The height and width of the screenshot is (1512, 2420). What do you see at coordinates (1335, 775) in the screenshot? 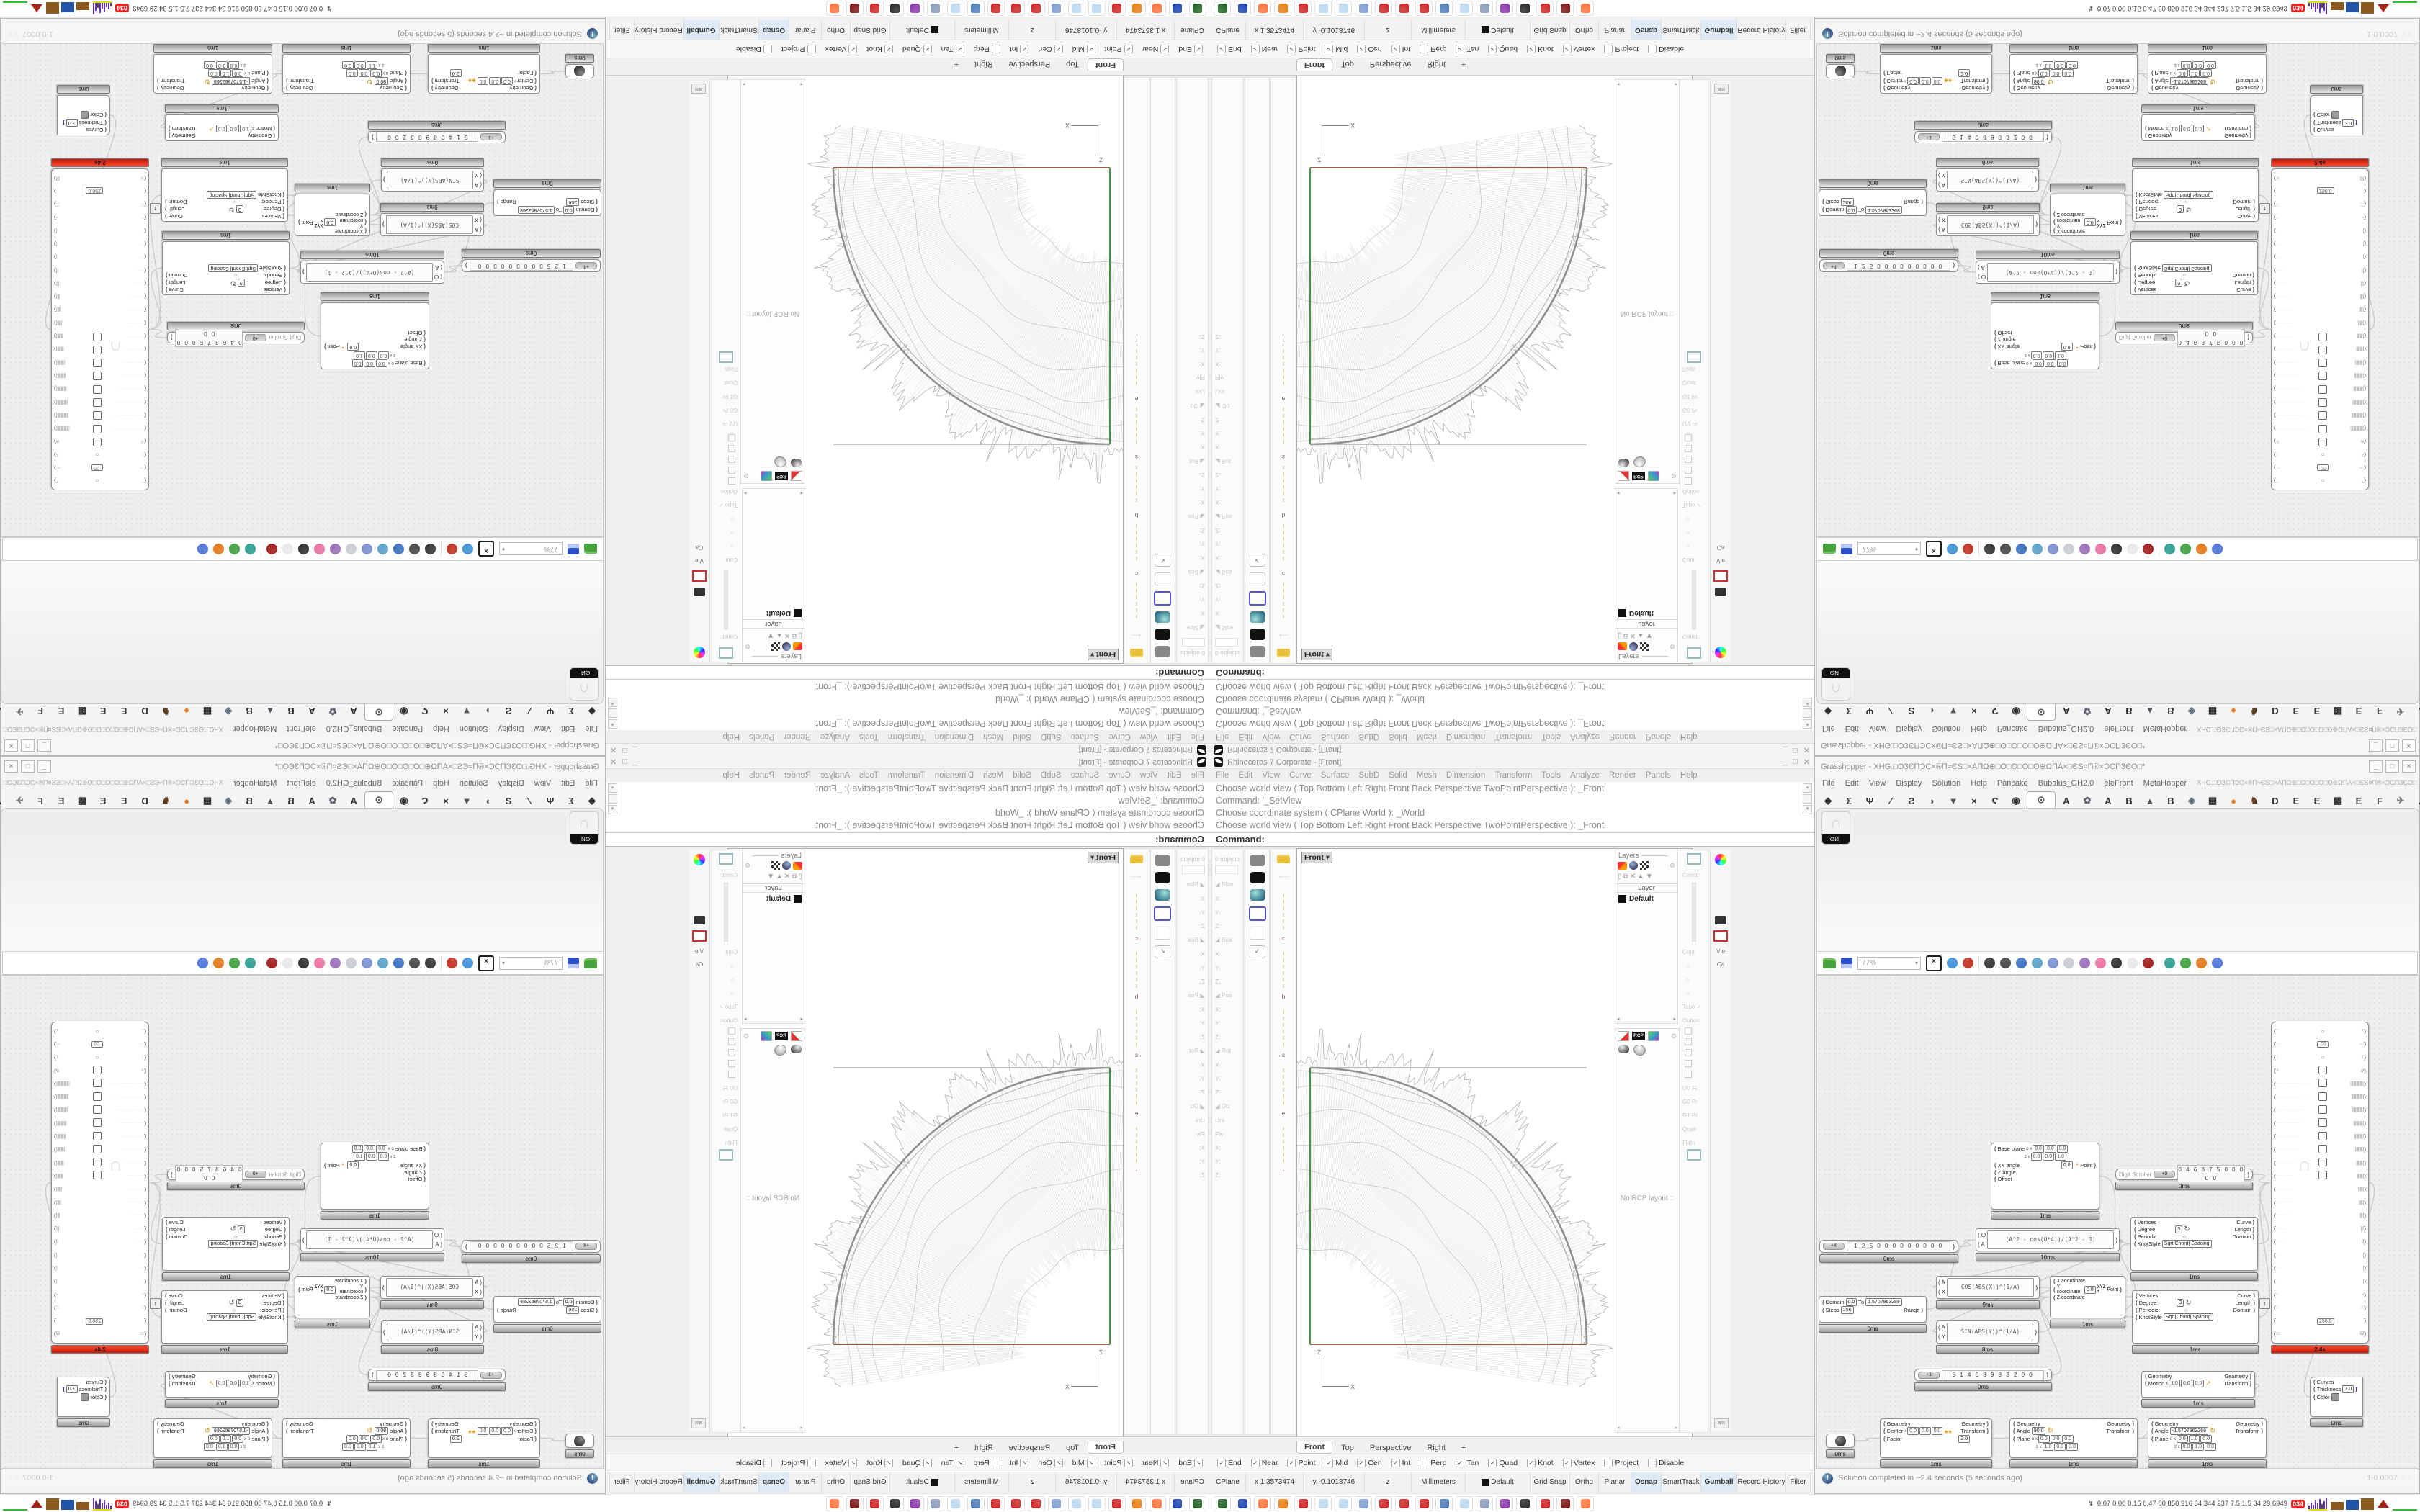
I see `menu-surface: Surface` at bounding box center [1335, 775].